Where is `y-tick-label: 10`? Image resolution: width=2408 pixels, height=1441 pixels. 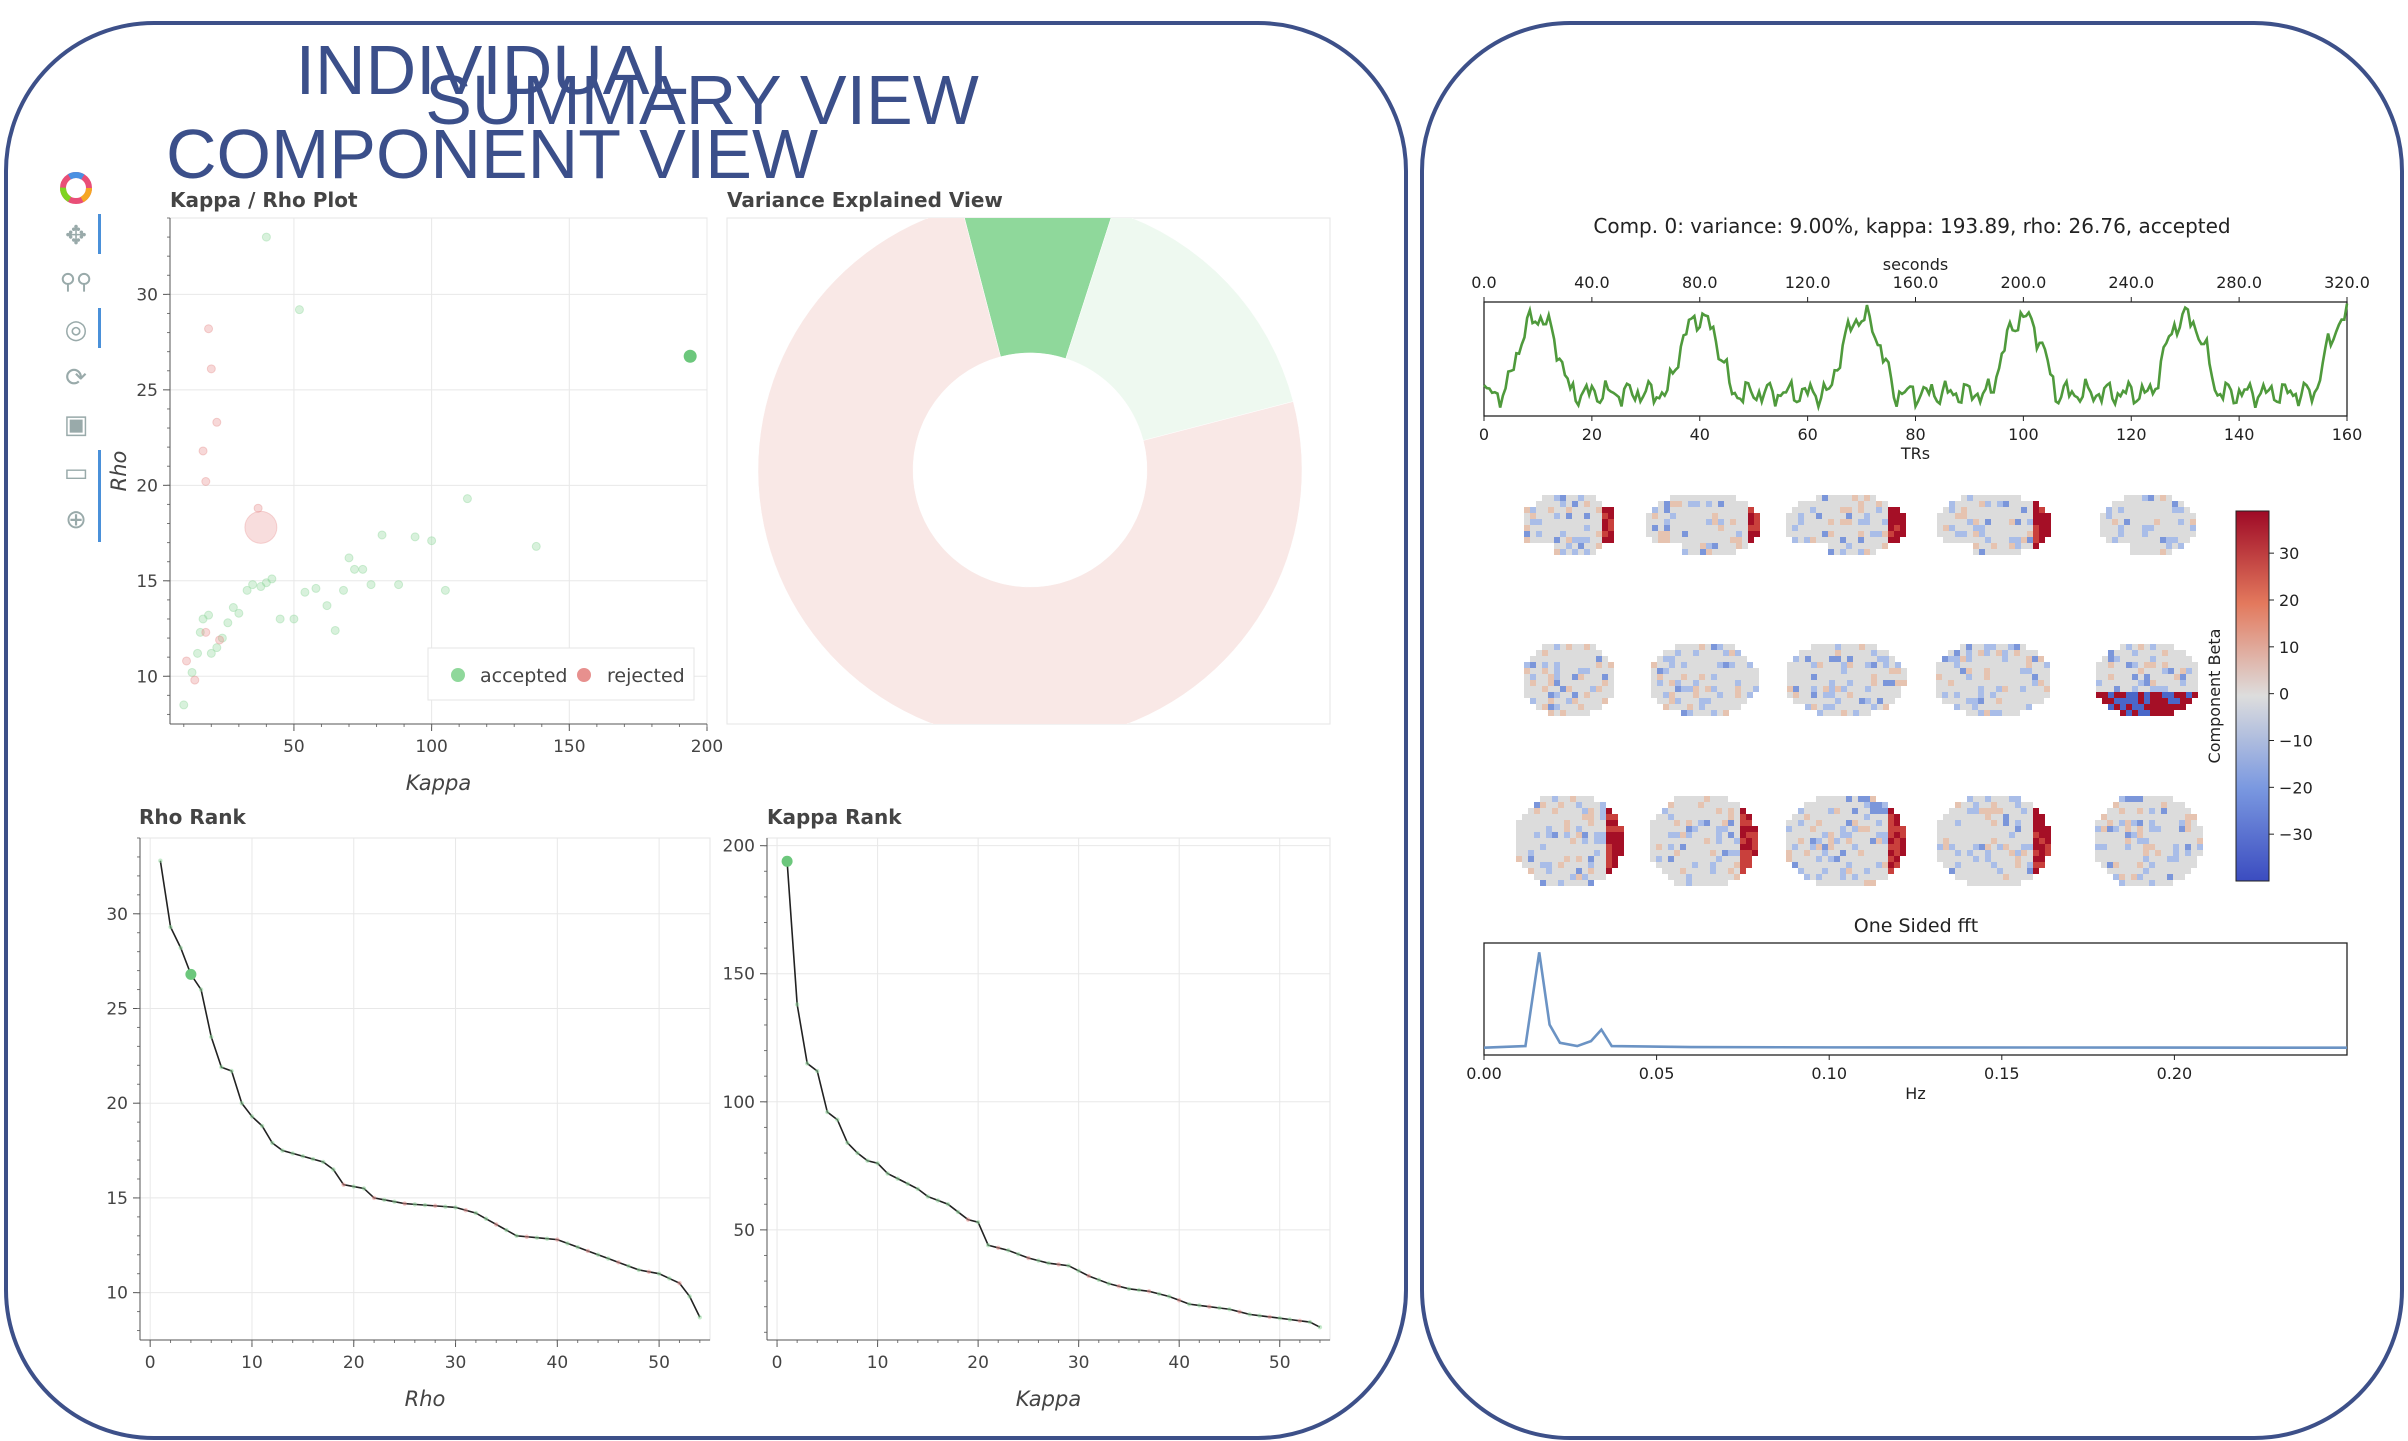 y-tick-label: 10 is located at coordinates (147, 677).